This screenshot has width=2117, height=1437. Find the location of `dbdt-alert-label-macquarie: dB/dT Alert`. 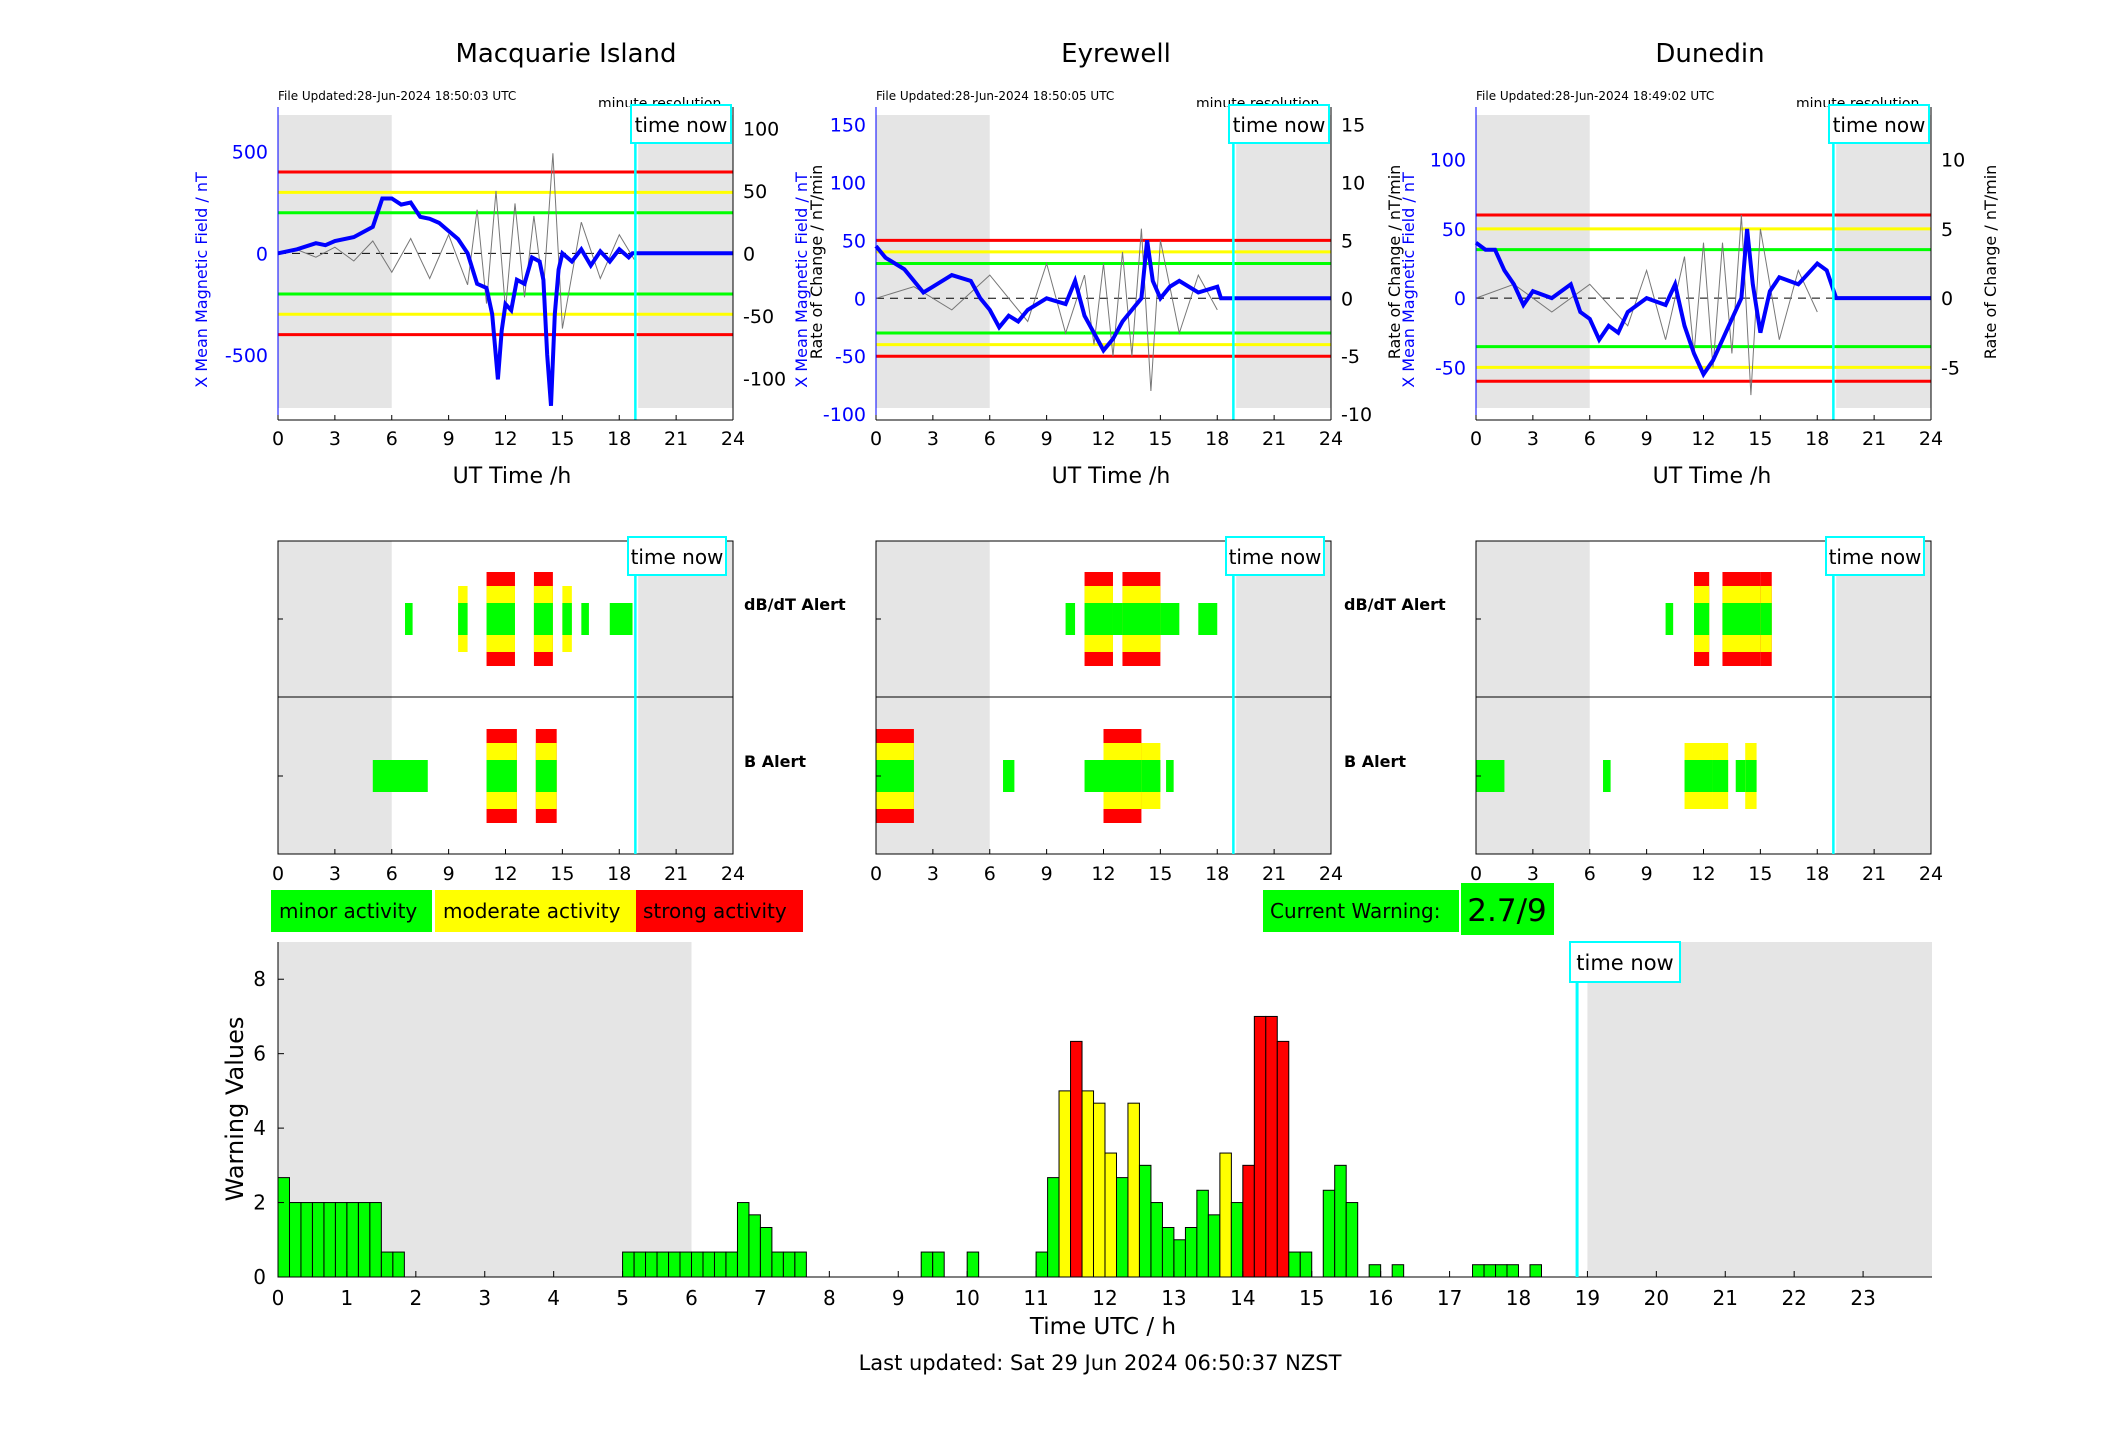

dbdt-alert-label-macquarie: dB/dT Alert is located at coordinates (795, 604).